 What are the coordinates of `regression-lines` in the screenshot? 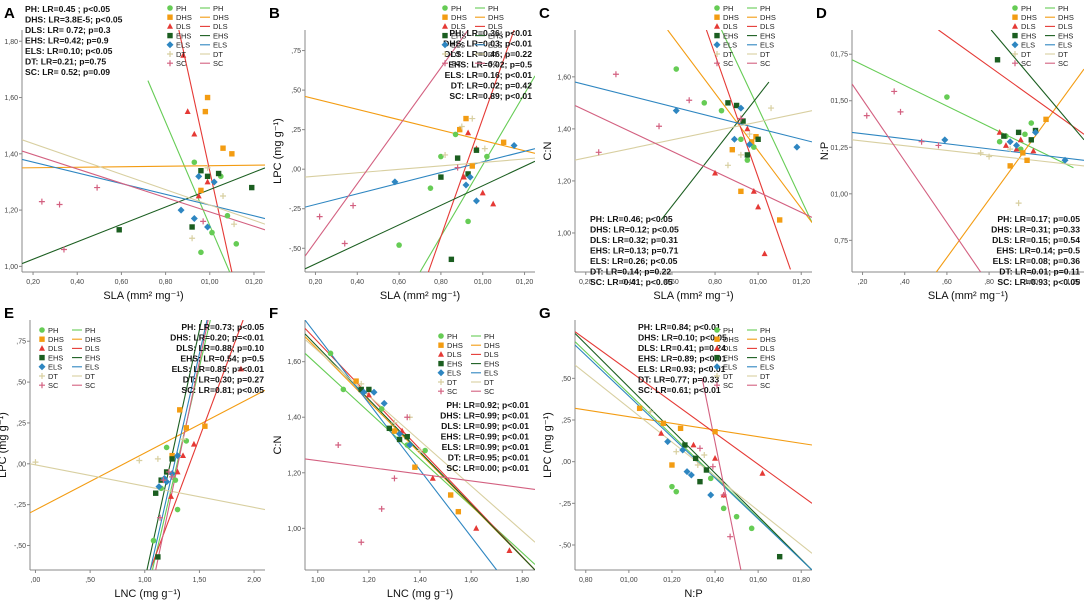 It's located at (420, 151).